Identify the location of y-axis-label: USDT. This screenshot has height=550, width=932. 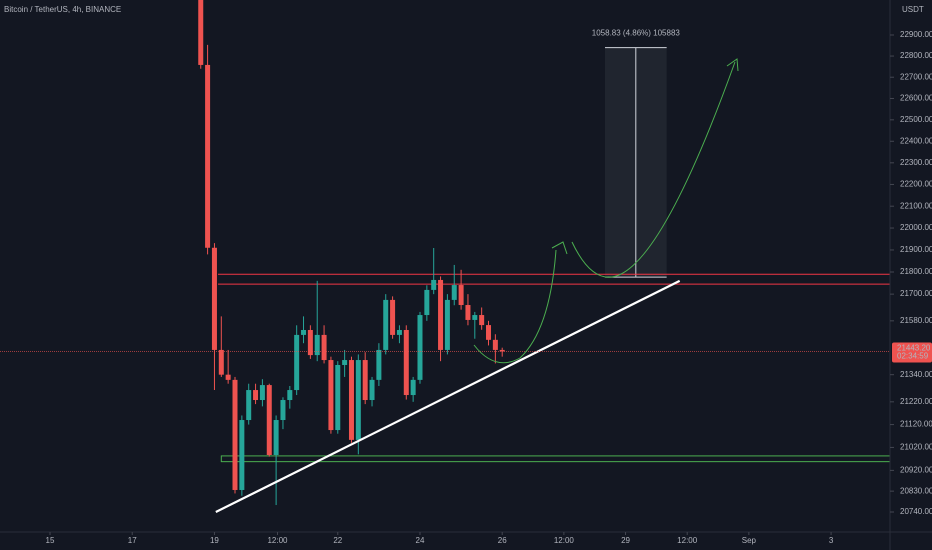
(913, 9).